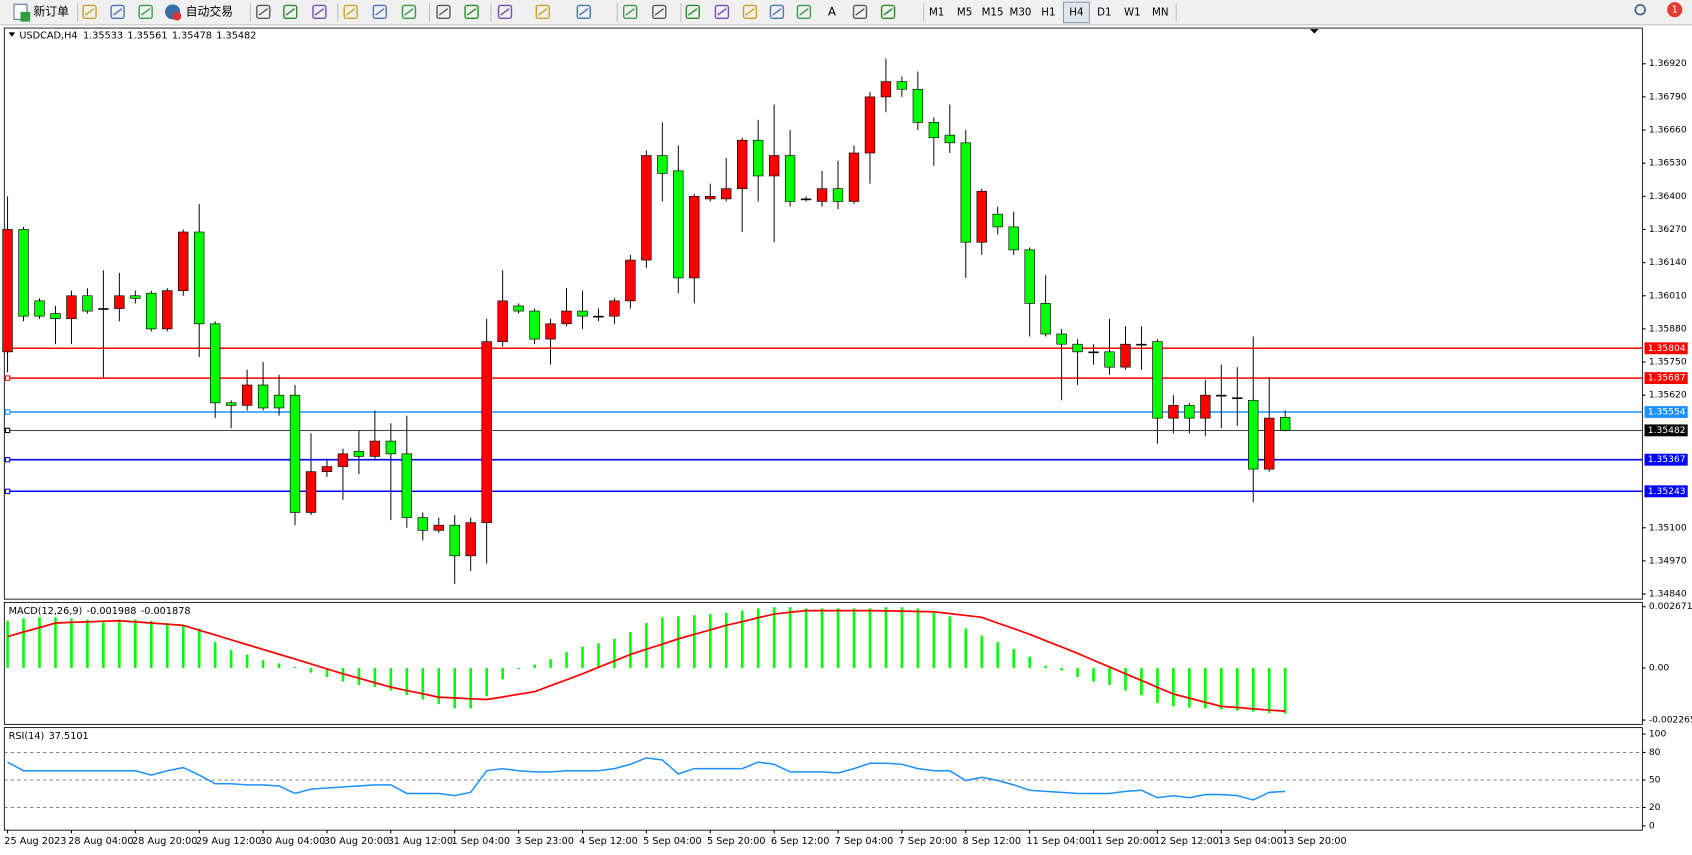 The height and width of the screenshot is (855, 1692). Describe the element at coordinates (209, 11) in the screenshot. I see `auto-trading-label: 自动交易` at that location.